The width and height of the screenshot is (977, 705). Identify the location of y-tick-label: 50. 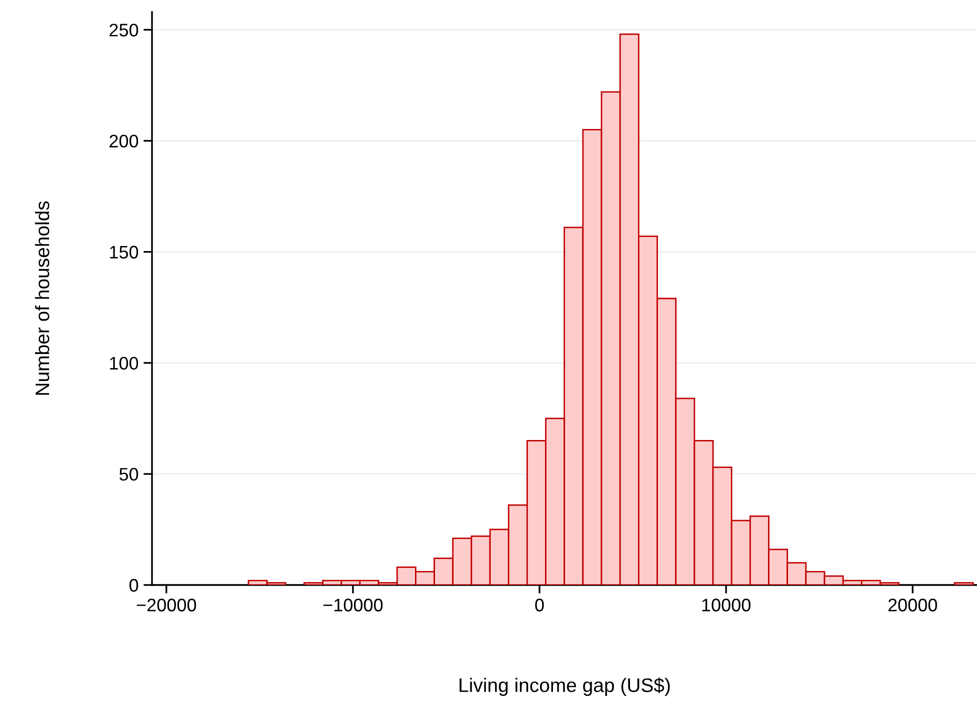
(128, 474).